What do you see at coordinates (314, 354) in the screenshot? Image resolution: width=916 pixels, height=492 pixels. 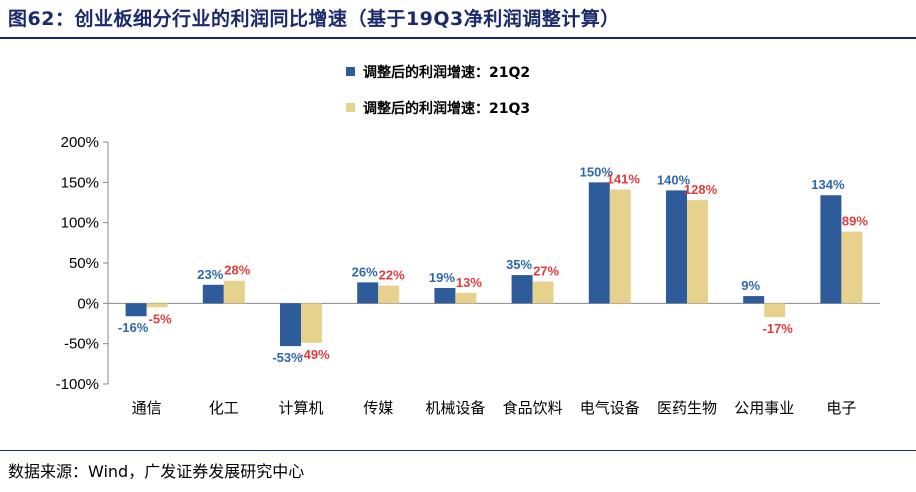 I see `data-label-21q3: -49%` at bounding box center [314, 354].